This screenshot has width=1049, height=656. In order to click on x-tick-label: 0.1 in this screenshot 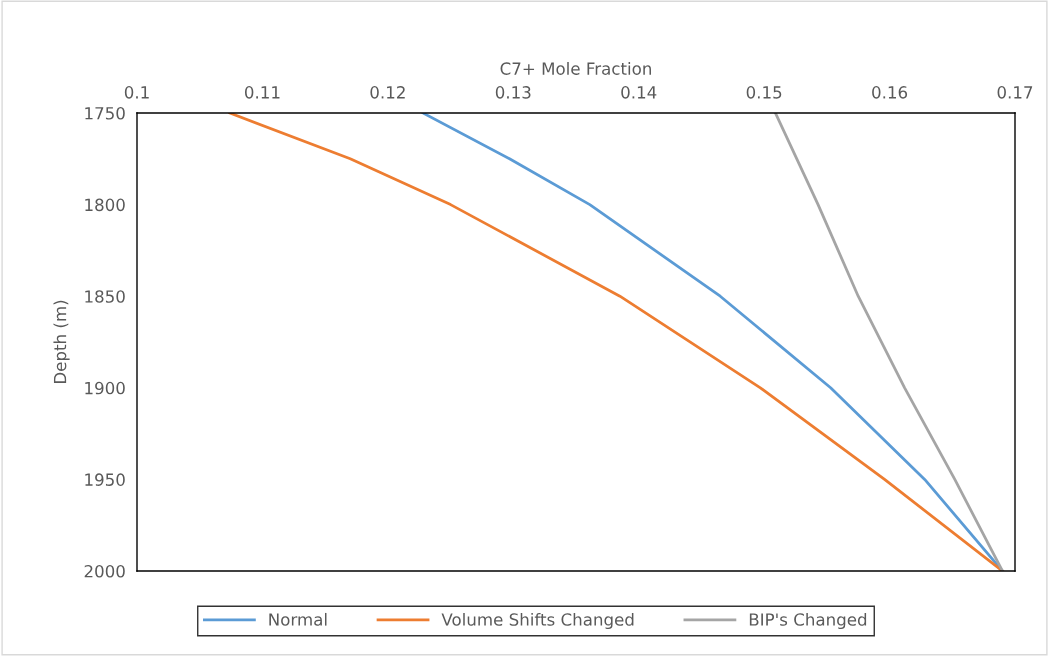, I will do `click(136, 92)`.